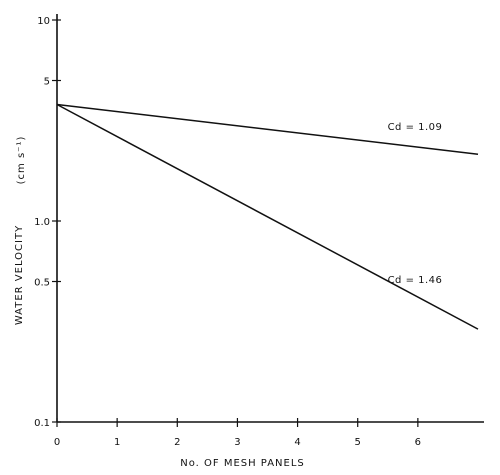 The width and height of the screenshot is (500, 475). What do you see at coordinates (242, 463) in the screenshot?
I see `x-axis-label: No. OF MESH PANELS` at bounding box center [242, 463].